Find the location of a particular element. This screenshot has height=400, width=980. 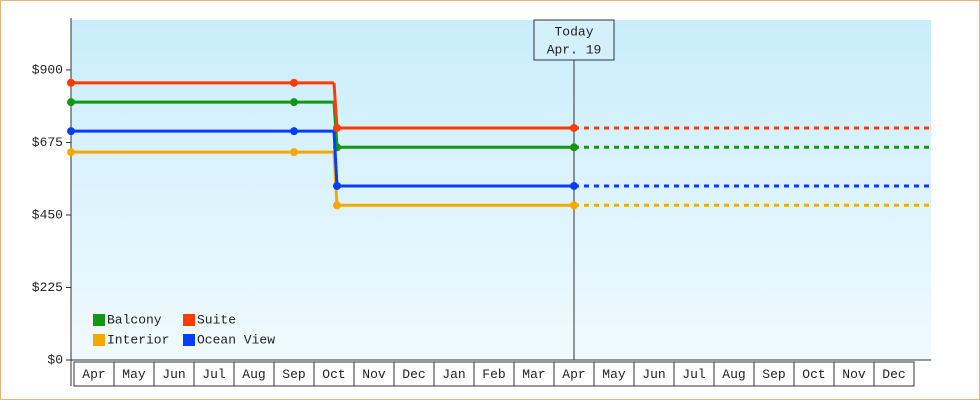

y-tick-label: $675 is located at coordinates (47, 142).